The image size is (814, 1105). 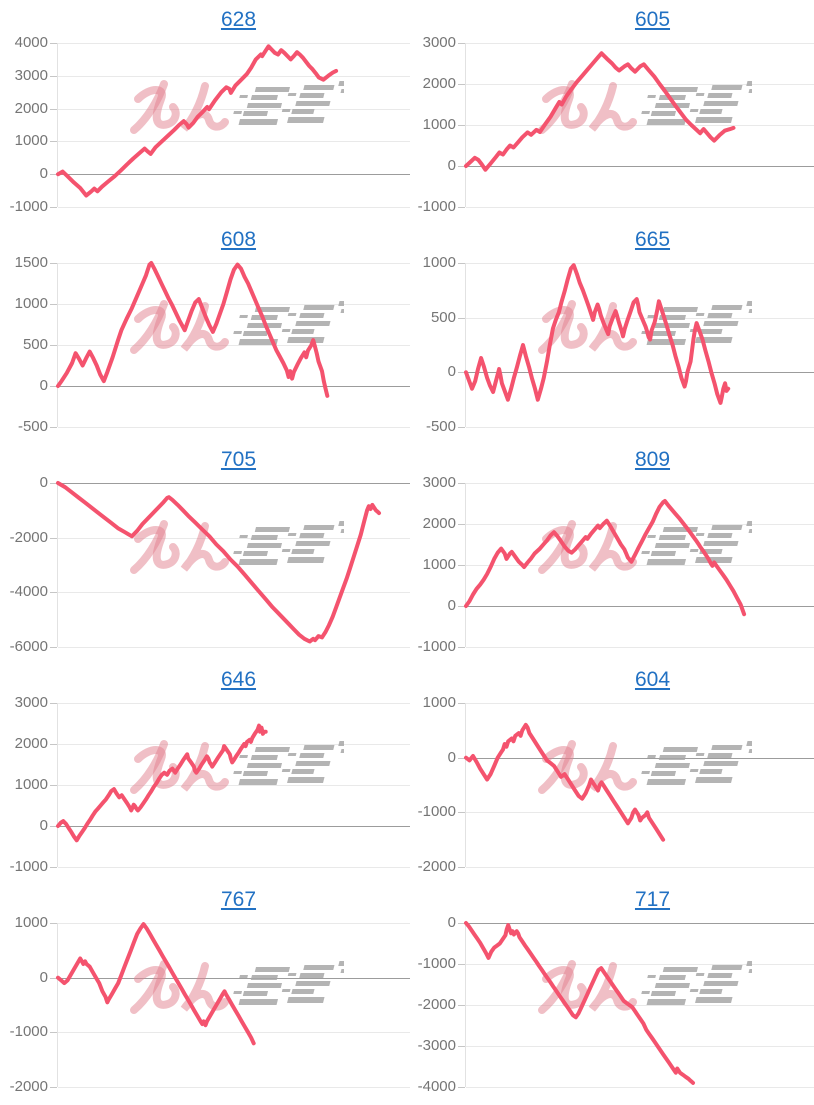 What do you see at coordinates (238, 19) in the screenshot?
I see `chart-title-link: 628` at bounding box center [238, 19].